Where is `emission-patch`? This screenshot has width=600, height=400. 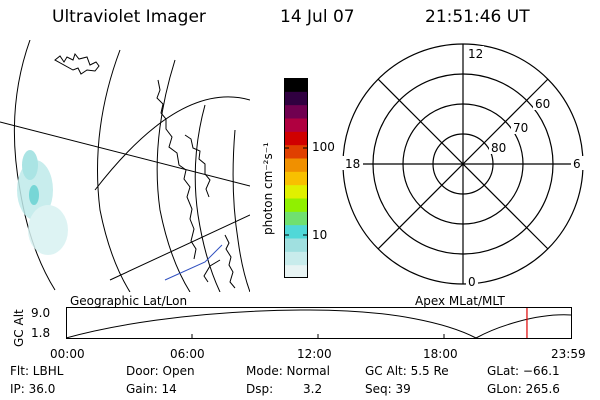
emission-patch is located at coordinates (42, 202).